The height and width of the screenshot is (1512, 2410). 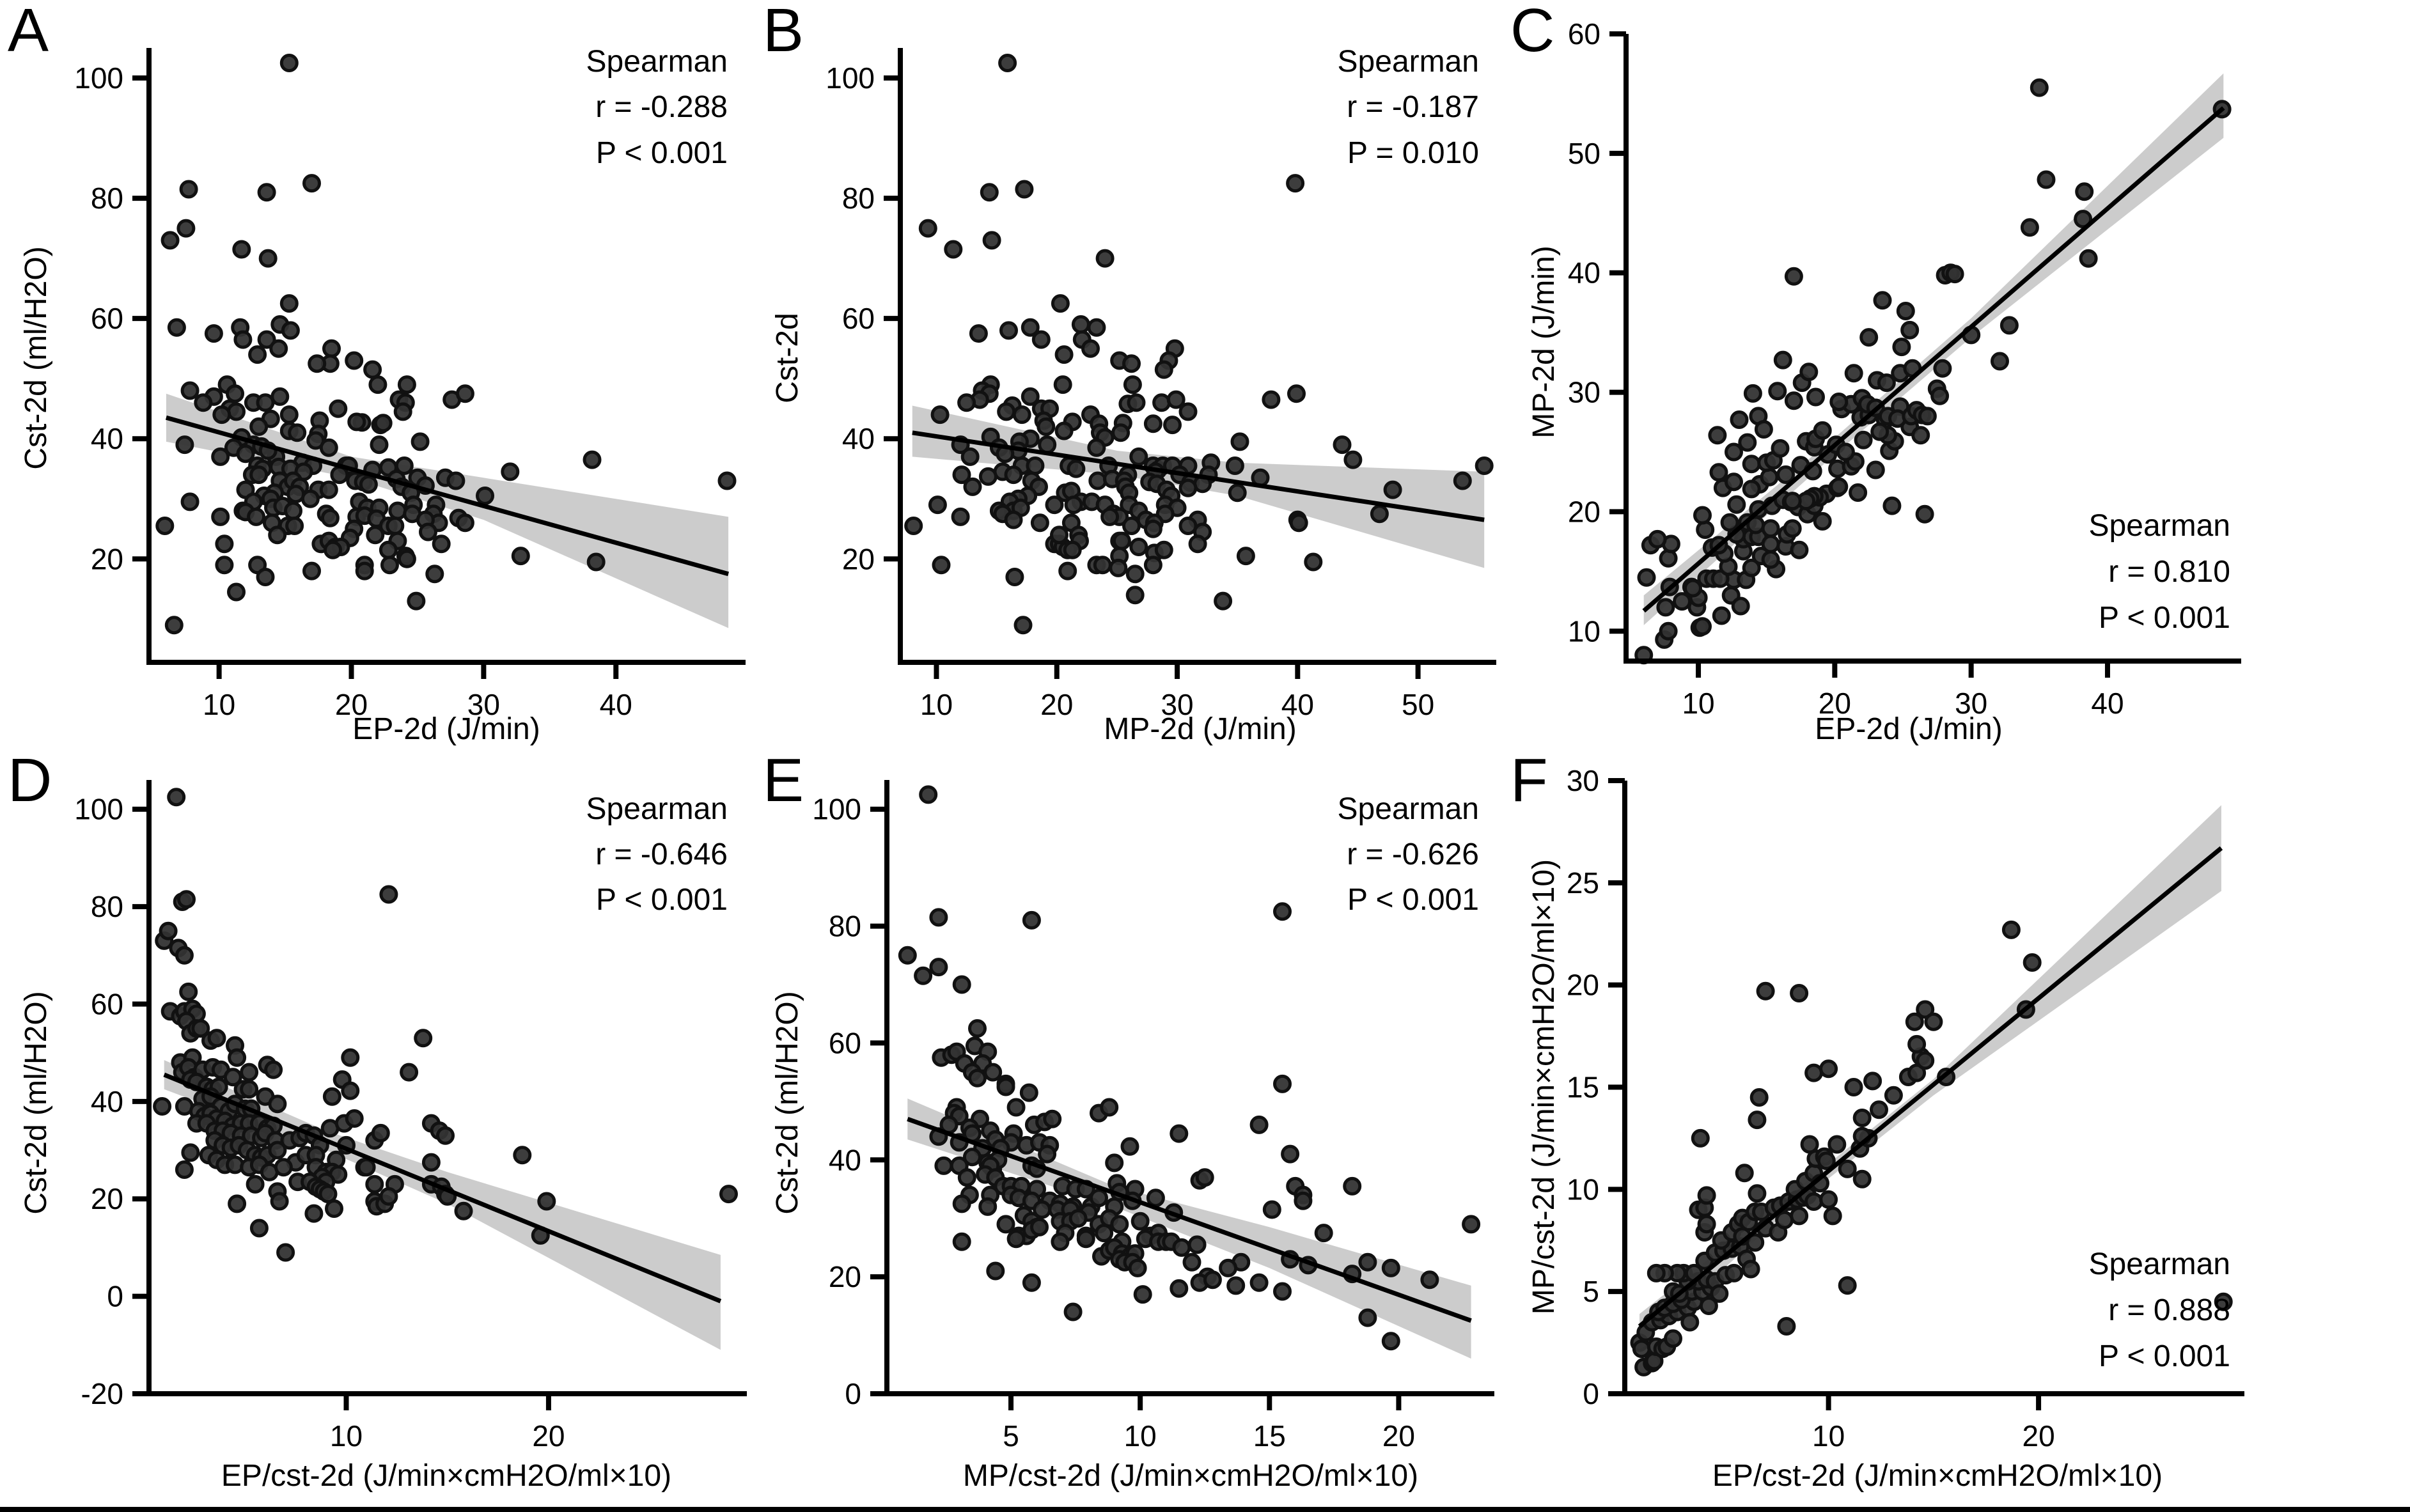 I want to click on y-tick-label-b: 60, so click(x=858, y=318).